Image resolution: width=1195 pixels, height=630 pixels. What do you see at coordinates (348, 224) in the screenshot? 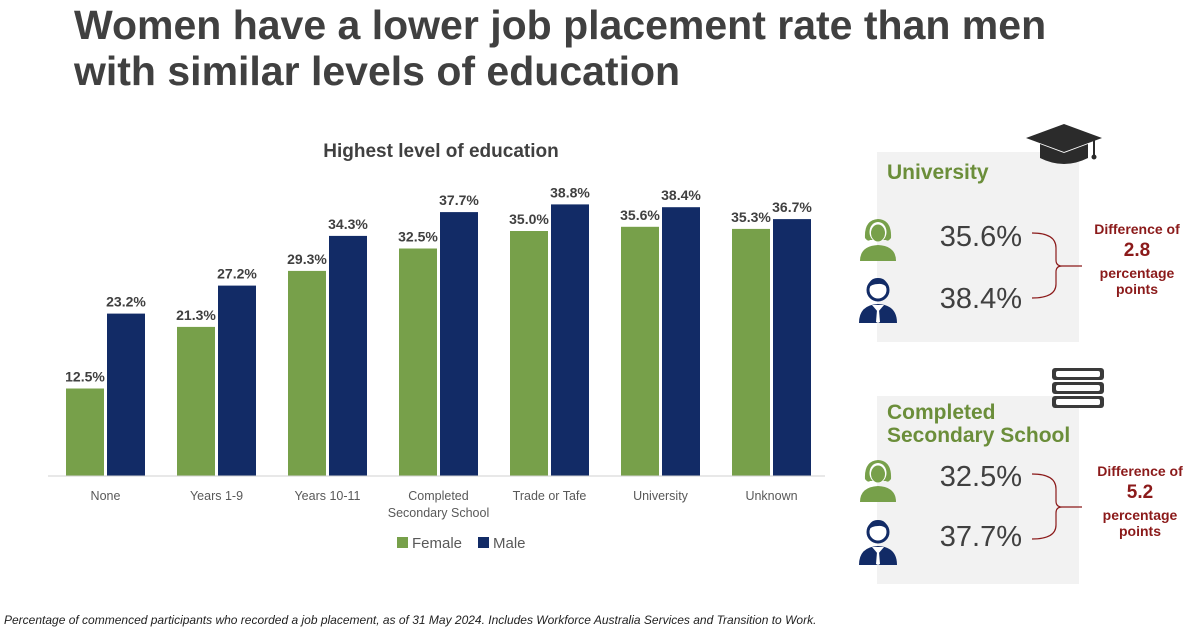
I see `data-label: 34.3%` at bounding box center [348, 224].